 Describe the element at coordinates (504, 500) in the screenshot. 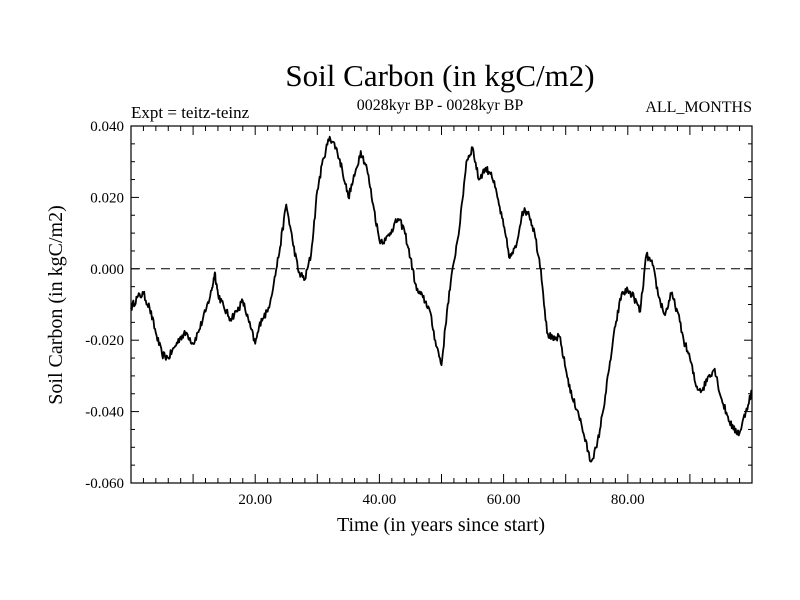

I see `x-tick-label: 60.00` at that location.